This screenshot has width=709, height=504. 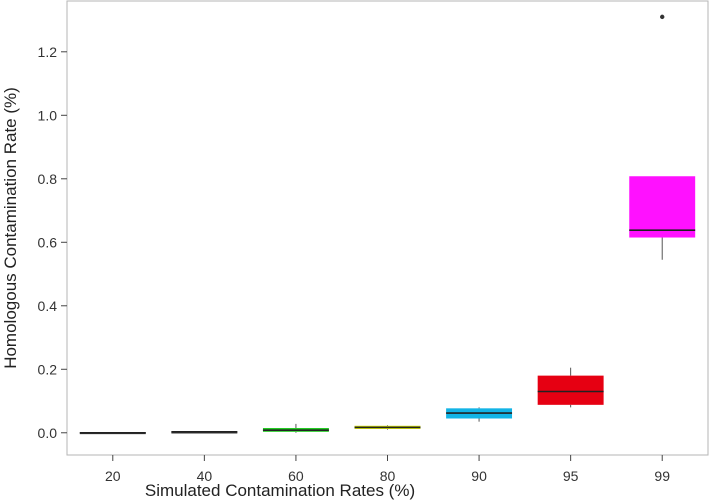 What do you see at coordinates (48, 433) in the screenshot?
I see `y-tick-label: 0.0` at bounding box center [48, 433].